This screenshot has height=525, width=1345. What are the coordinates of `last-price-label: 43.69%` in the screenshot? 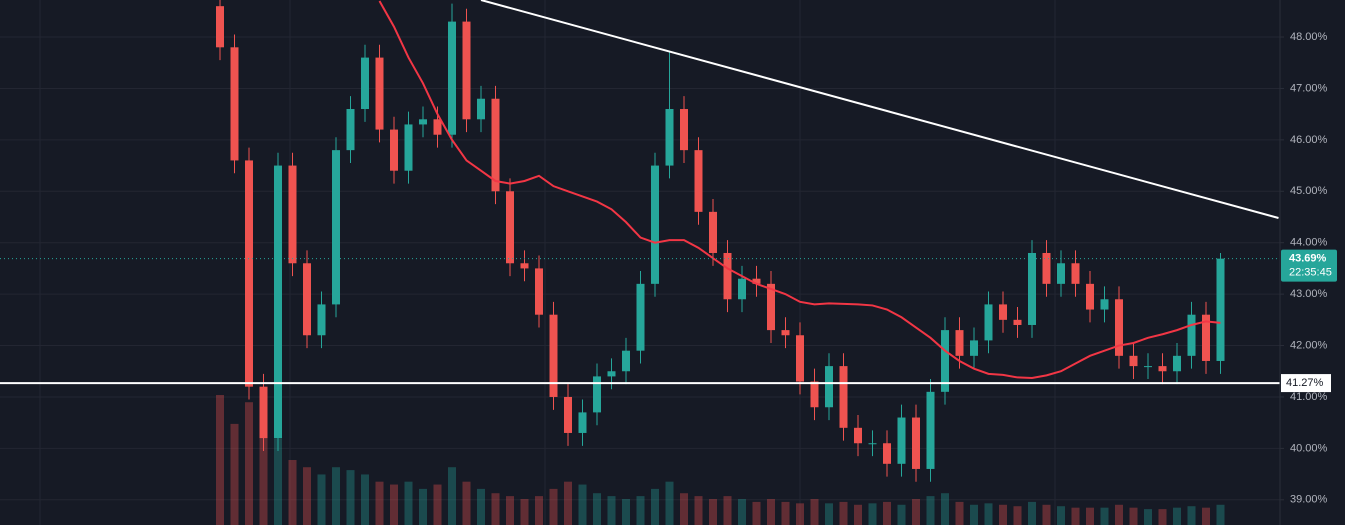 It's located at (1308, 259).